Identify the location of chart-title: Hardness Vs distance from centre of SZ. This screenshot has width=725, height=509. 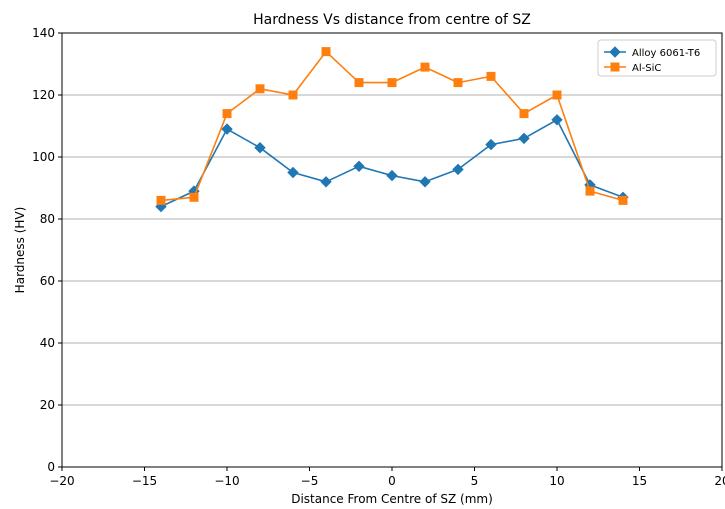
(392, 20).